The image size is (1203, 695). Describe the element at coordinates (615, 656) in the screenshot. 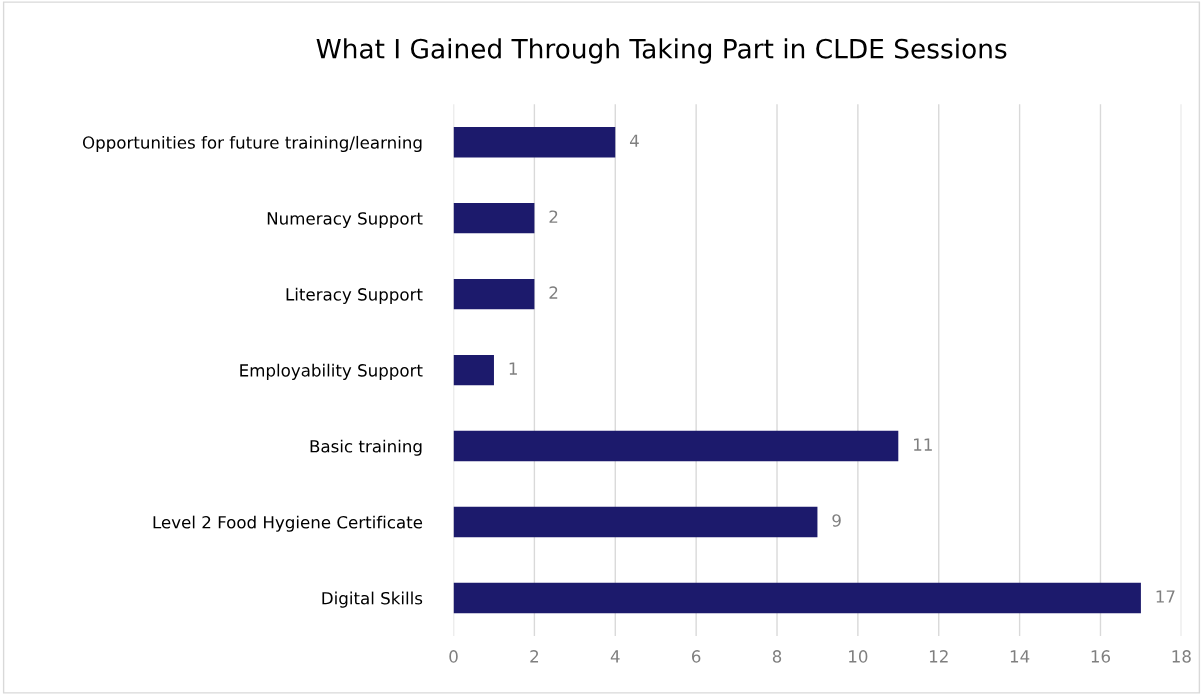

I see `x-tick-label: 4` at that location.